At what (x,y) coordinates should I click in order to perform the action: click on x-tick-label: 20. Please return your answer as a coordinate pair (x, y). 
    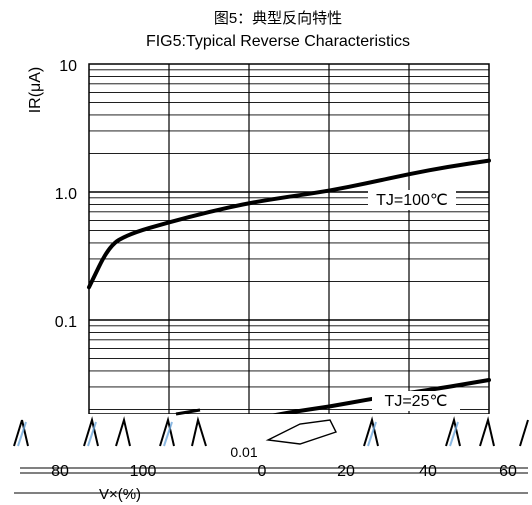
    Looking at the image, I should click on (346, 471).